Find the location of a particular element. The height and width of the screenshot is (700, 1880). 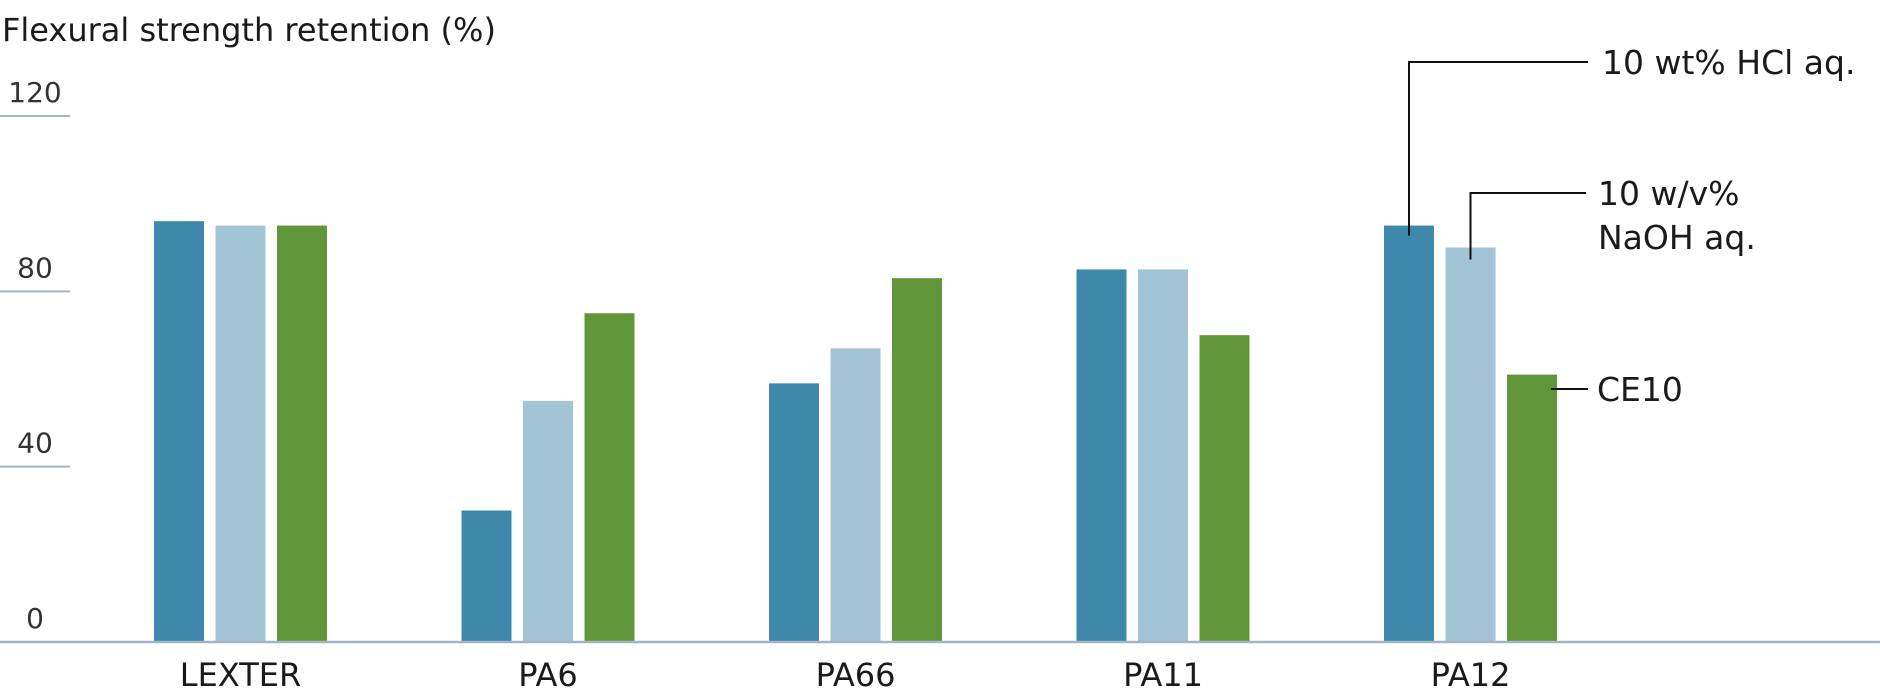

category-label-pa6: PA6 is located at coordinates (548, 675).